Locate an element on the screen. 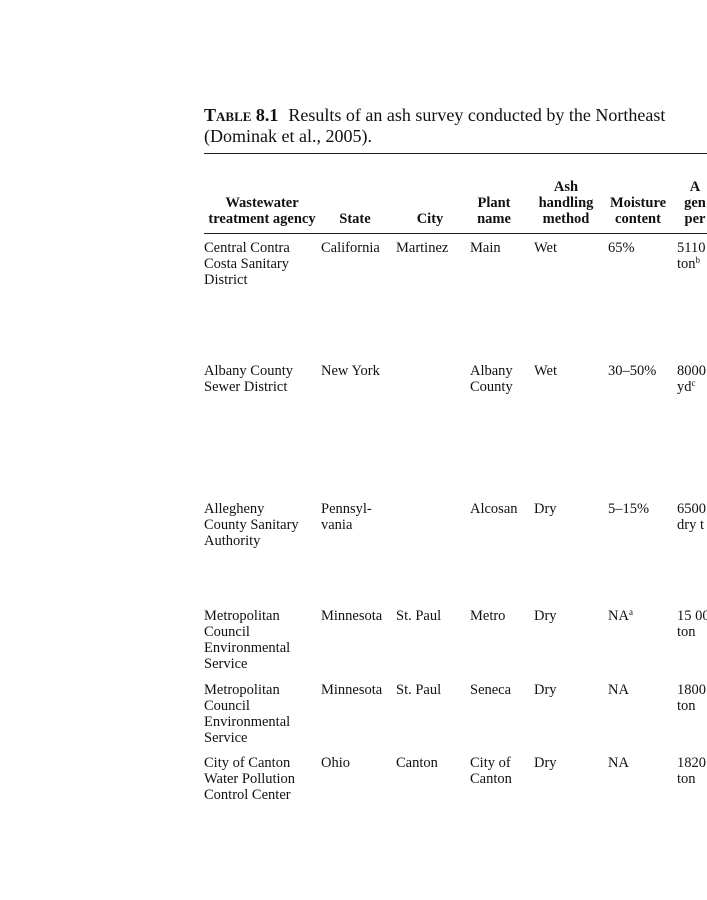  cell-line: Plant is located at coordinates (494, 203).